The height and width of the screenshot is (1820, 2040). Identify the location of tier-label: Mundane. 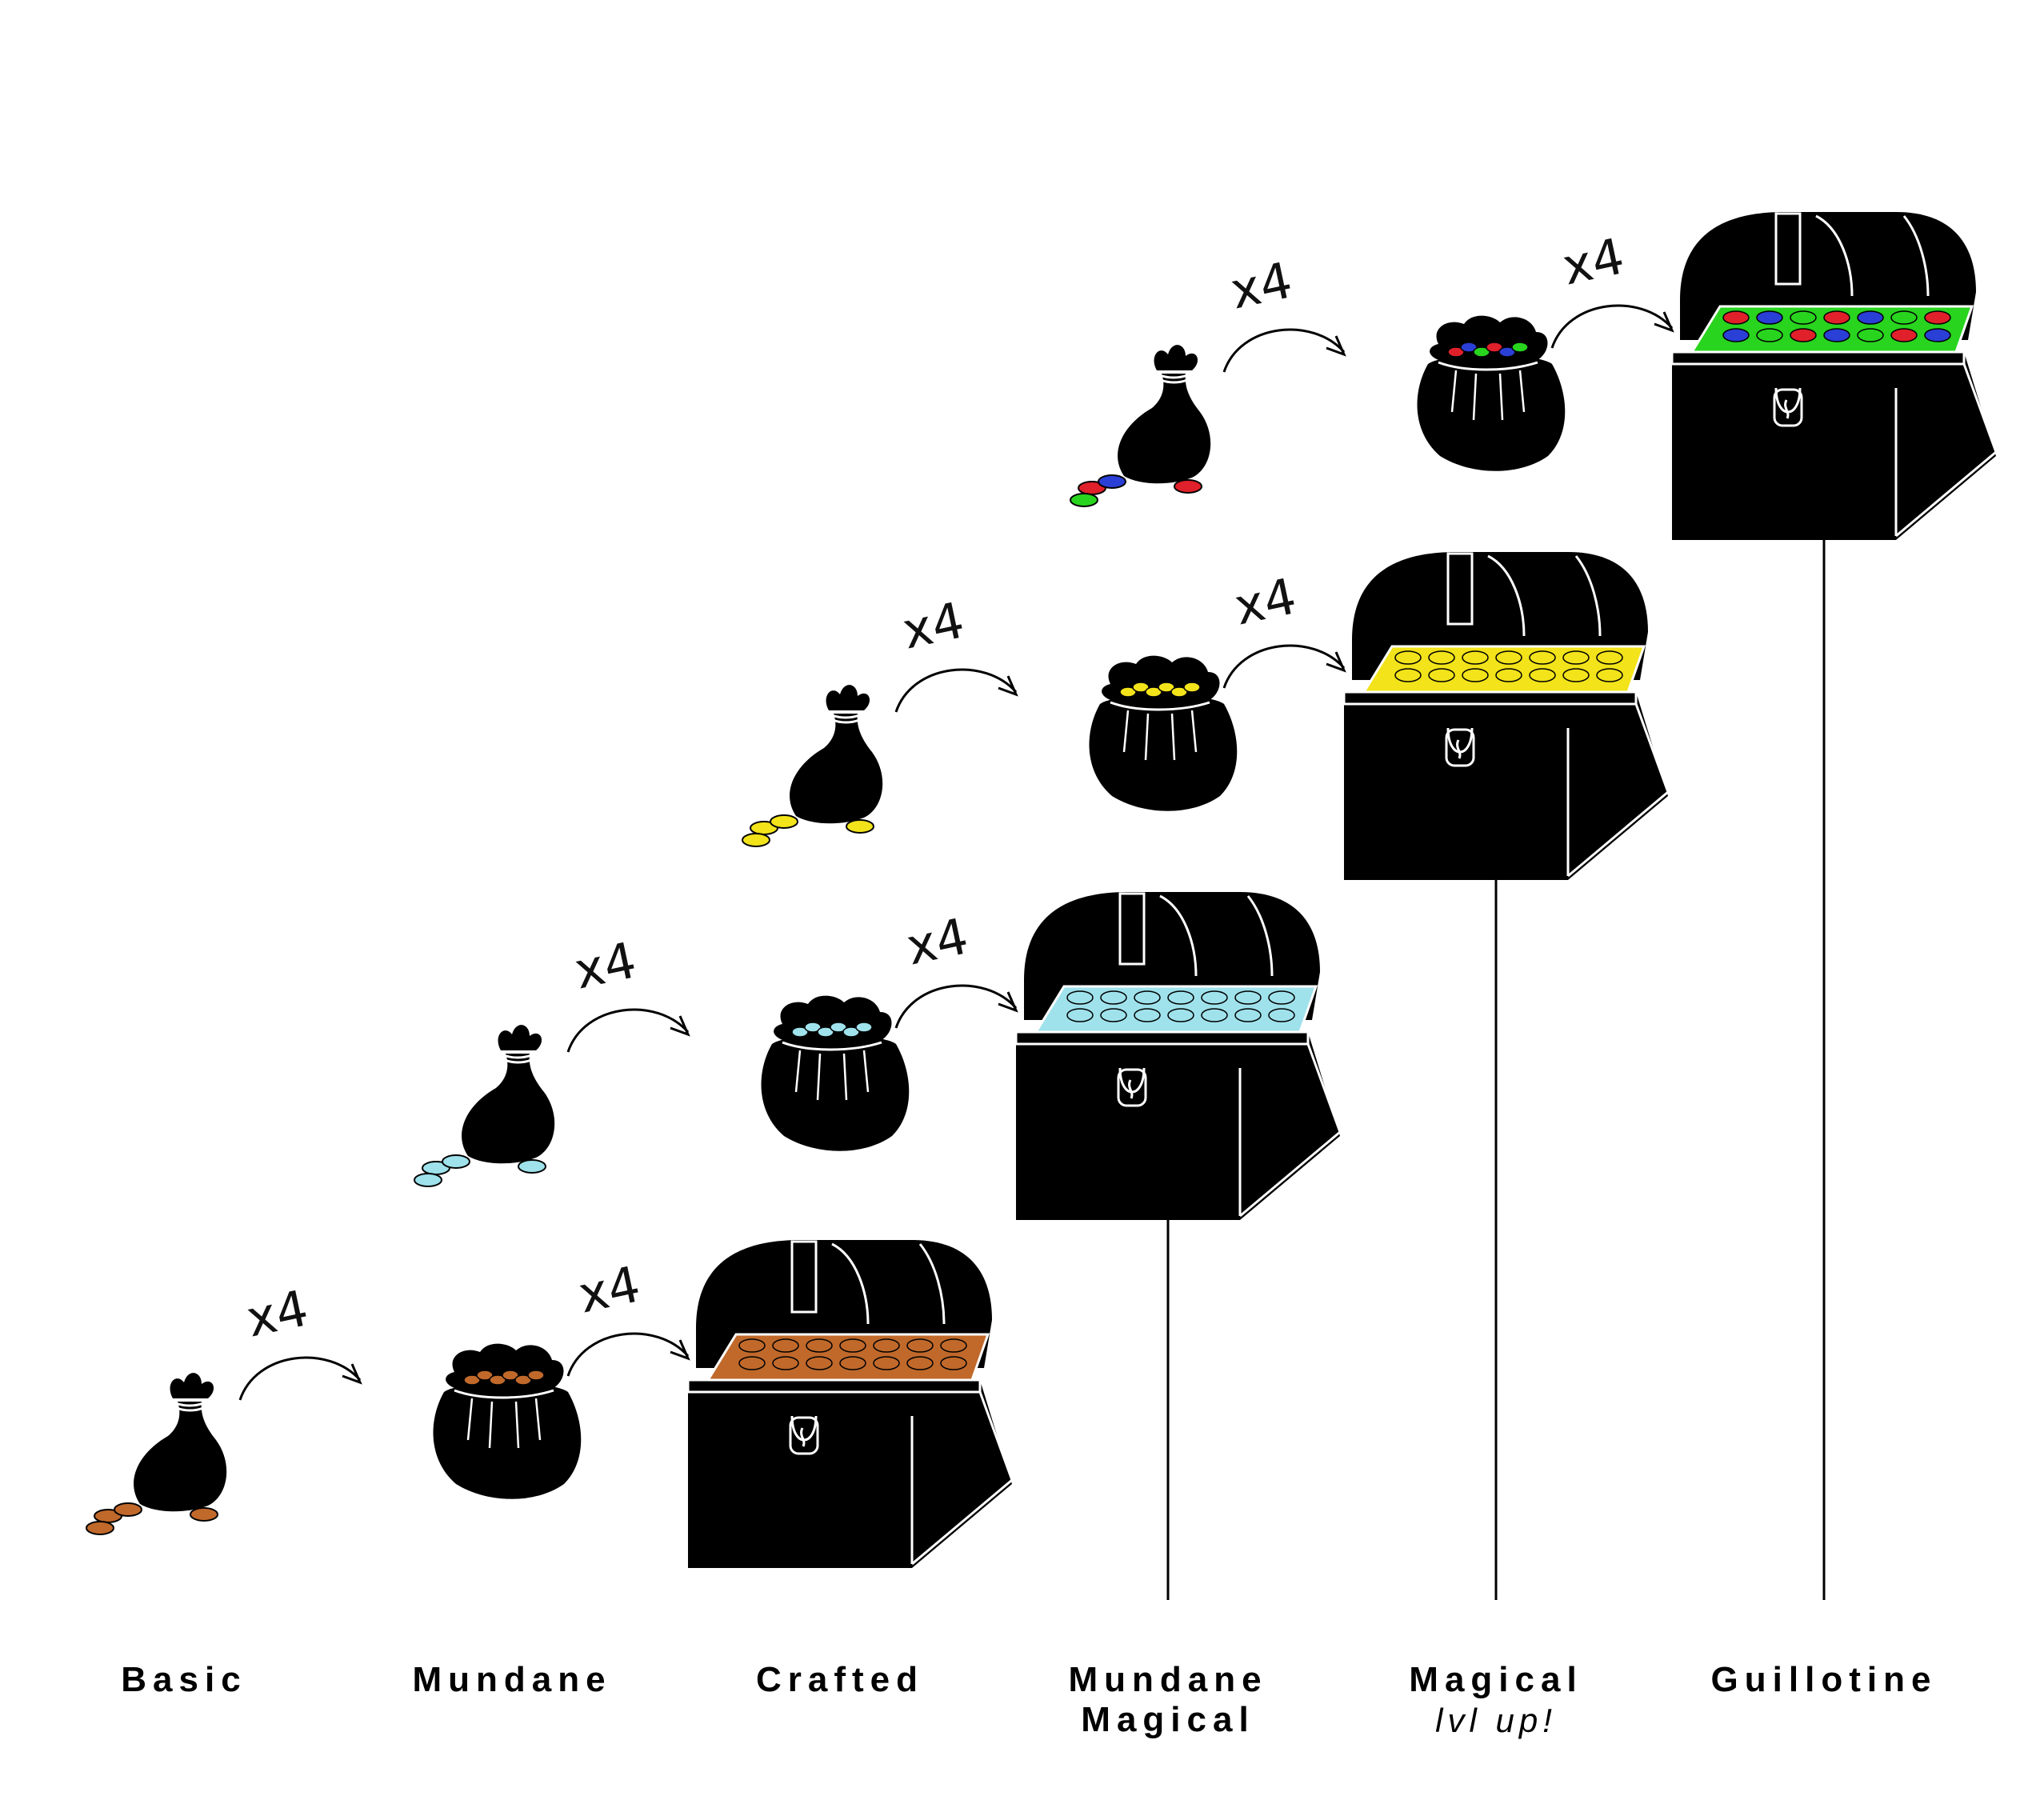
(512, 1680).